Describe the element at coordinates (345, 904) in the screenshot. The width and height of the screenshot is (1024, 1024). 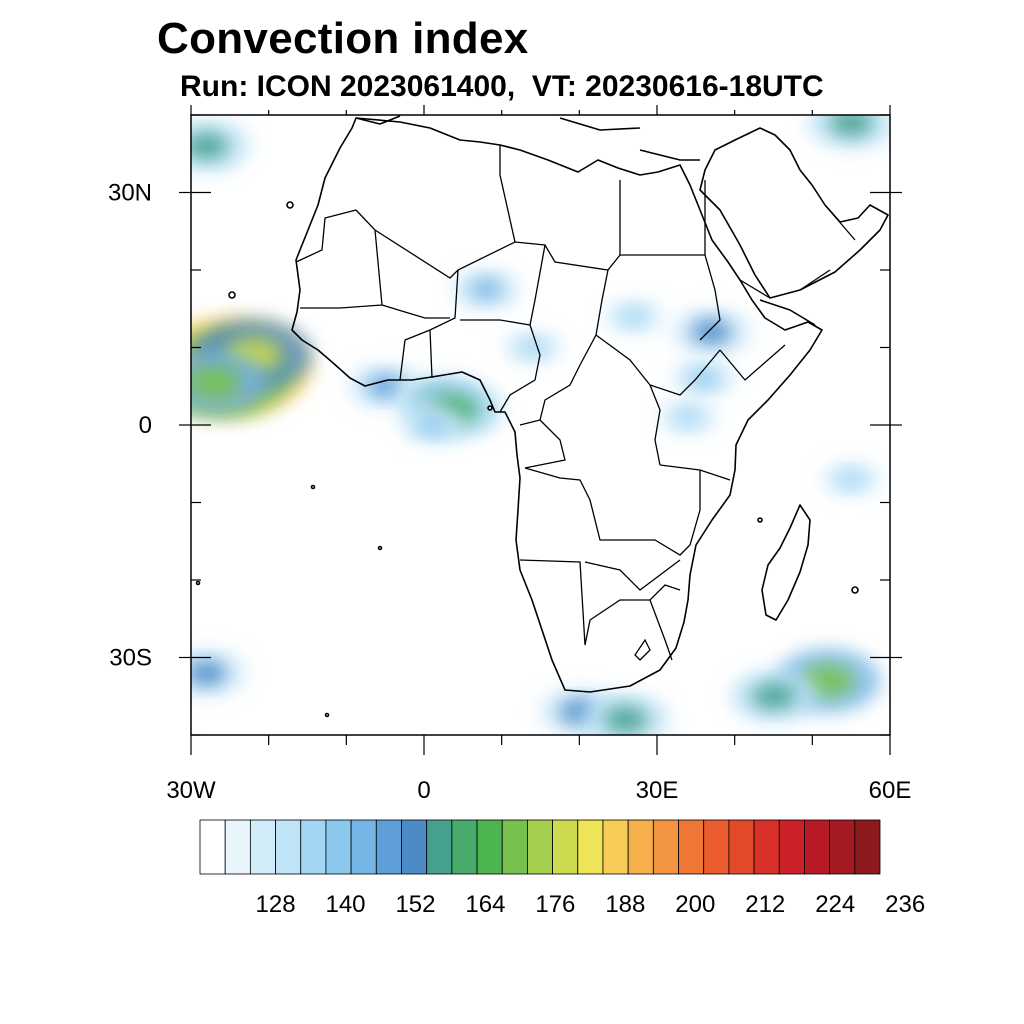
I see `colorbar-label: 140` at that location.